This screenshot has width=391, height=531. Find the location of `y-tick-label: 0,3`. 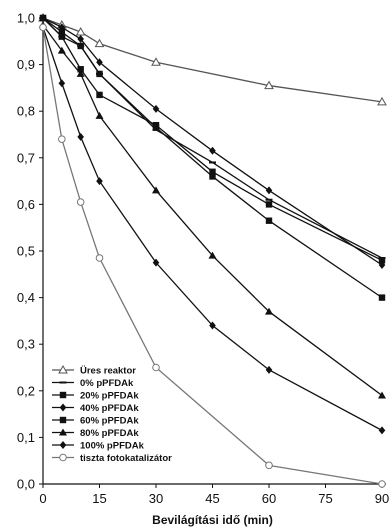

y-tick-label: 0,3 is located at coordinates (26, 344).